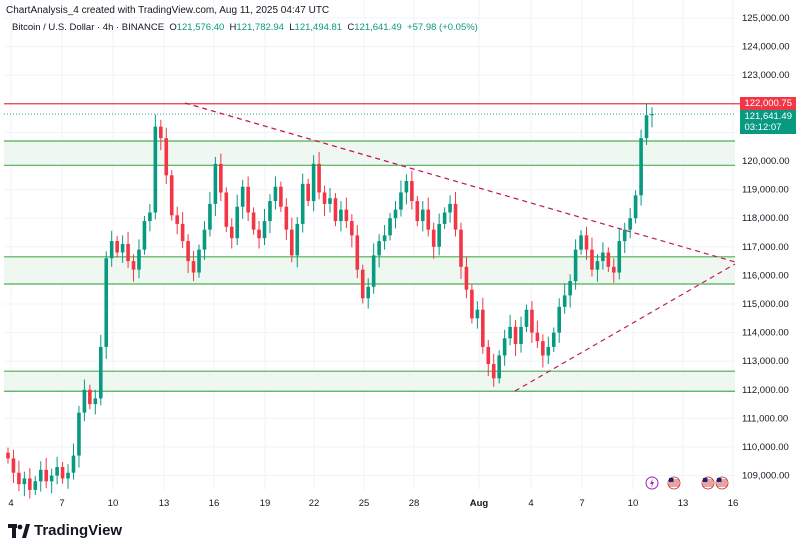  What do you see at coordinates (65, 530) in the screenshot?
I see `tradingview-brand: TradingView` at bounding box center [65, 530].